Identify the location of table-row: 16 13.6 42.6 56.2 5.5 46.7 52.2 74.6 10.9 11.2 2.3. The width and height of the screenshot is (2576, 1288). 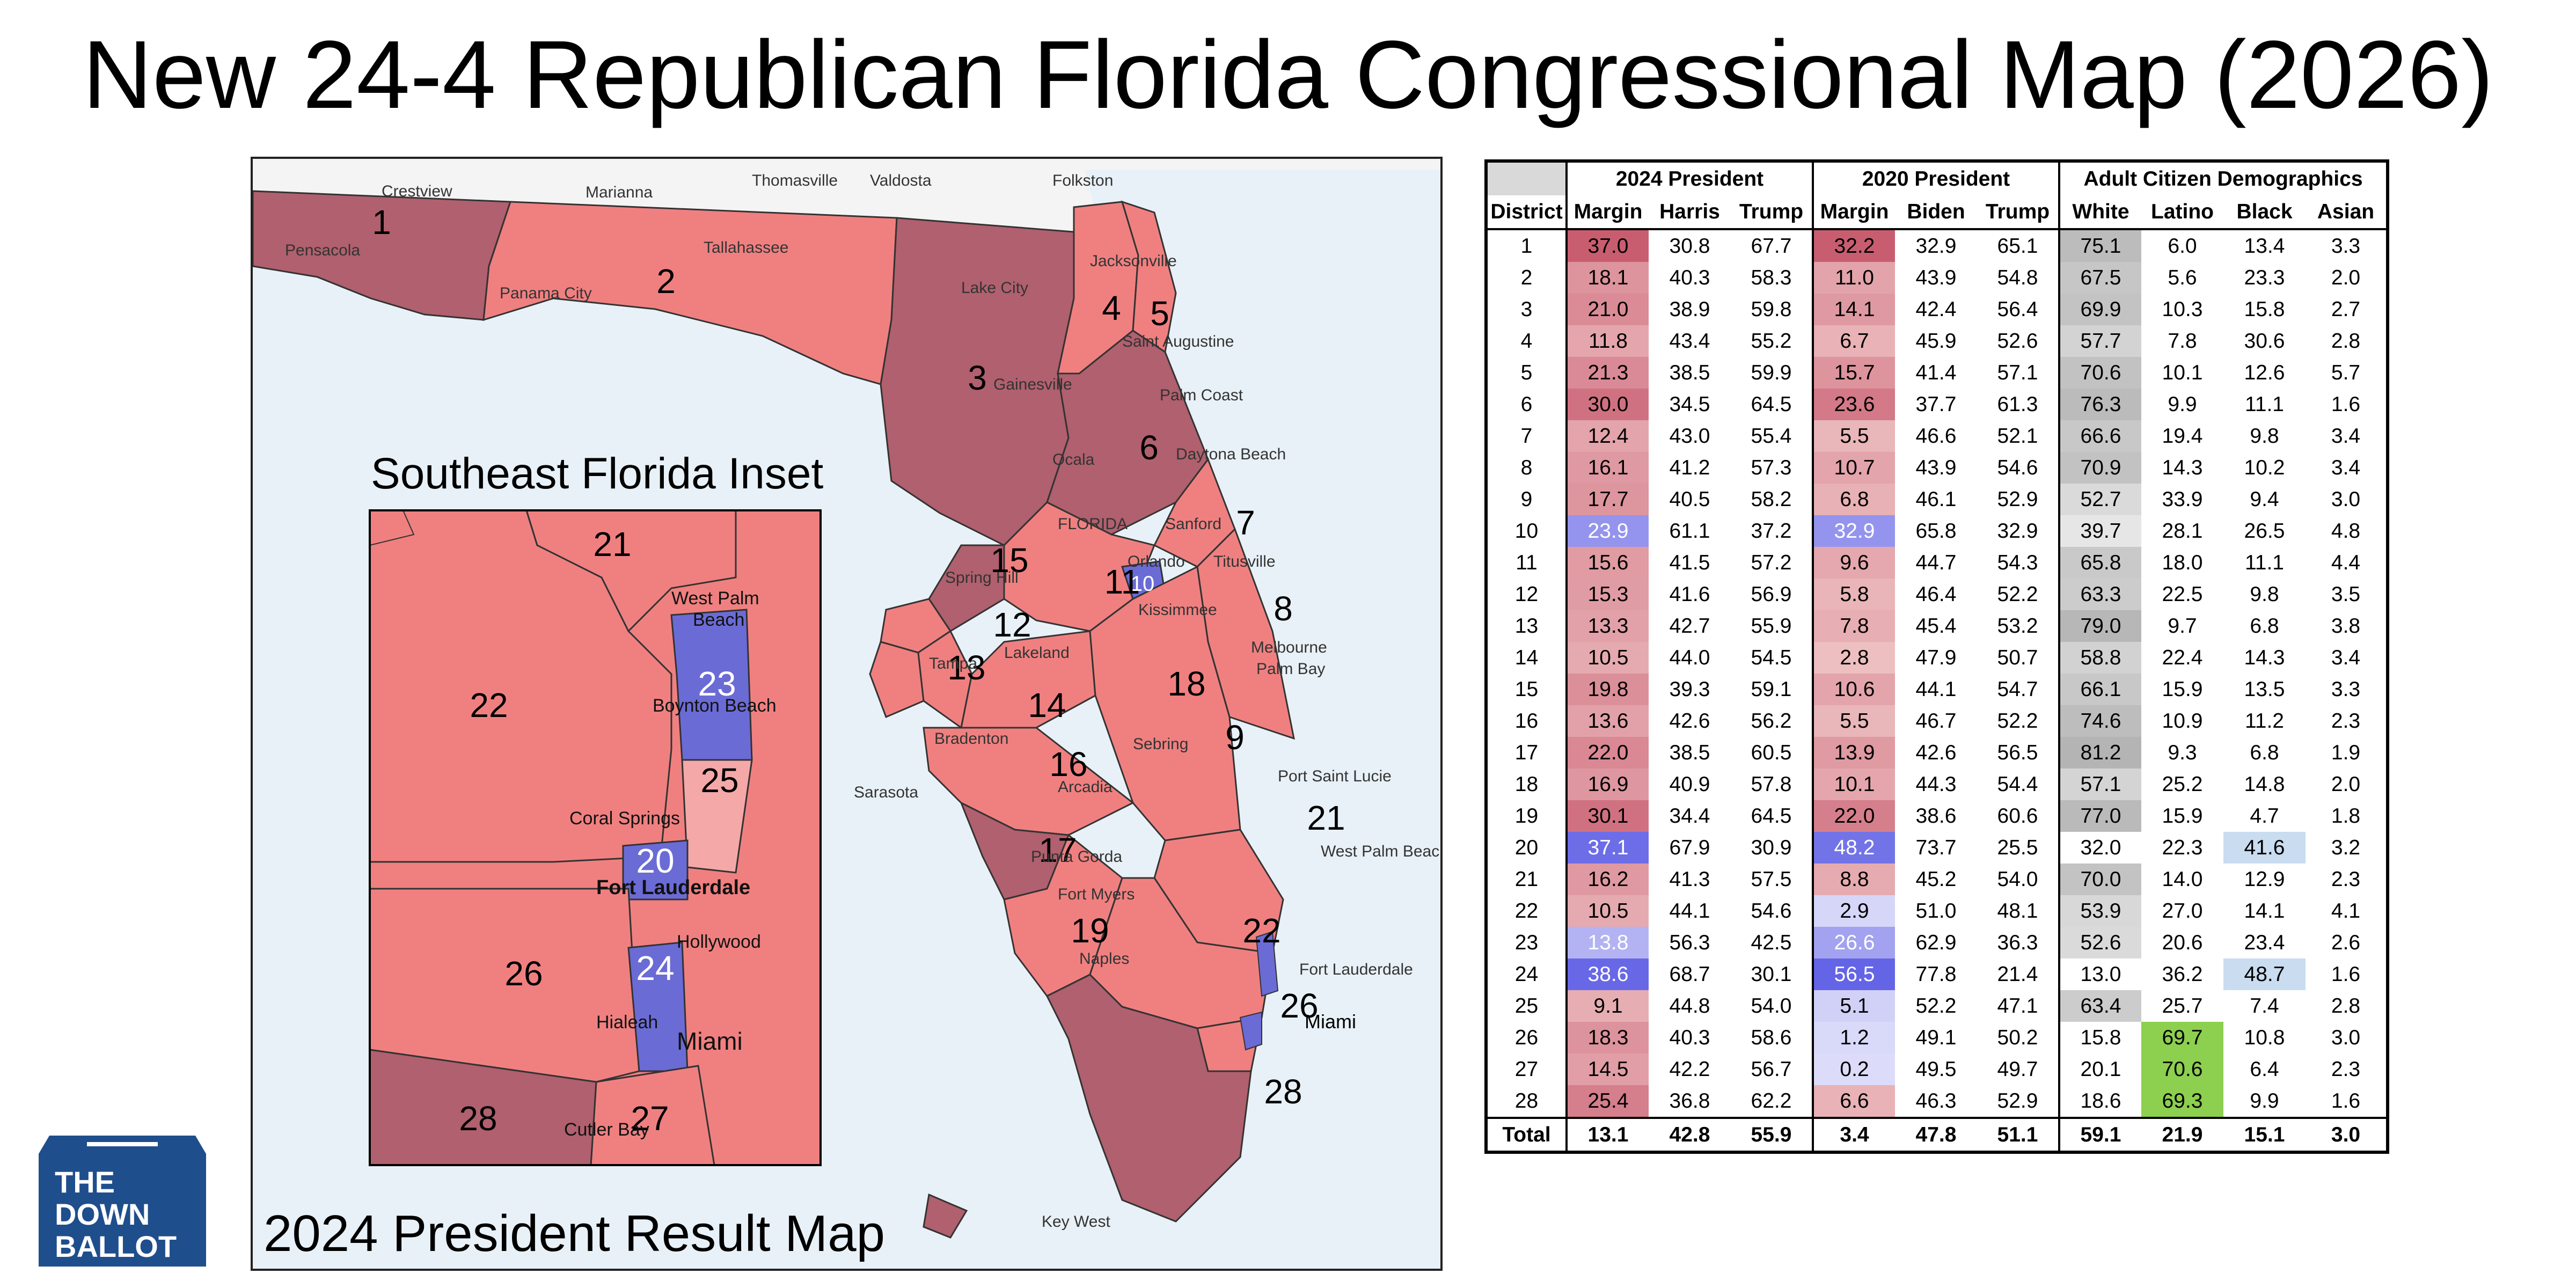
(1937, 721).